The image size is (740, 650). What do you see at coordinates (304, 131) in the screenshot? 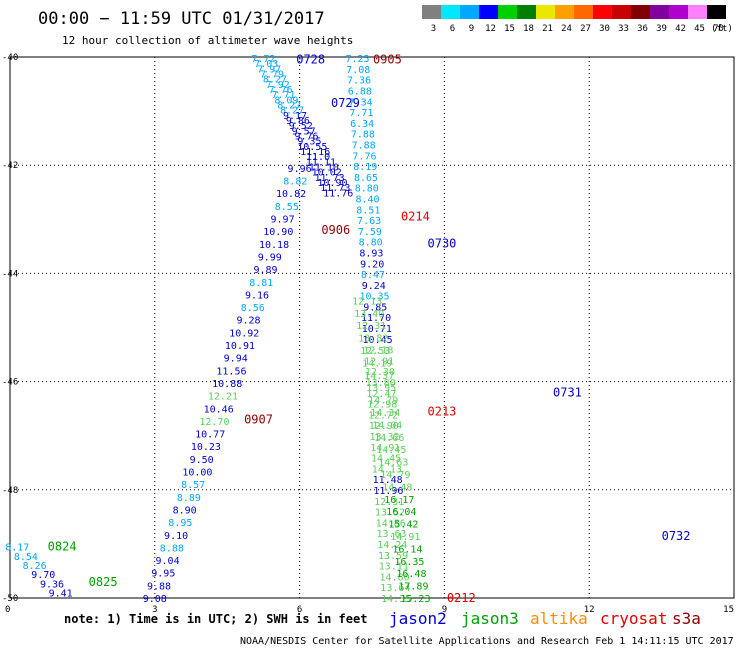
I see `wave-height-value: 9.57` at bounding box center [304, 131].